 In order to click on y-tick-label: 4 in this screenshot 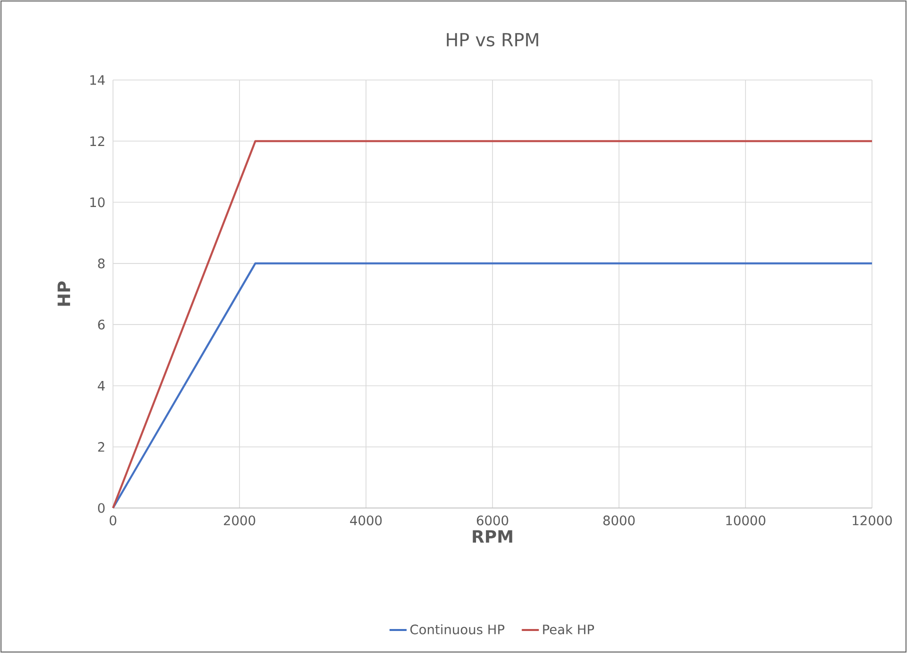, I will do `click(101, 385)`.